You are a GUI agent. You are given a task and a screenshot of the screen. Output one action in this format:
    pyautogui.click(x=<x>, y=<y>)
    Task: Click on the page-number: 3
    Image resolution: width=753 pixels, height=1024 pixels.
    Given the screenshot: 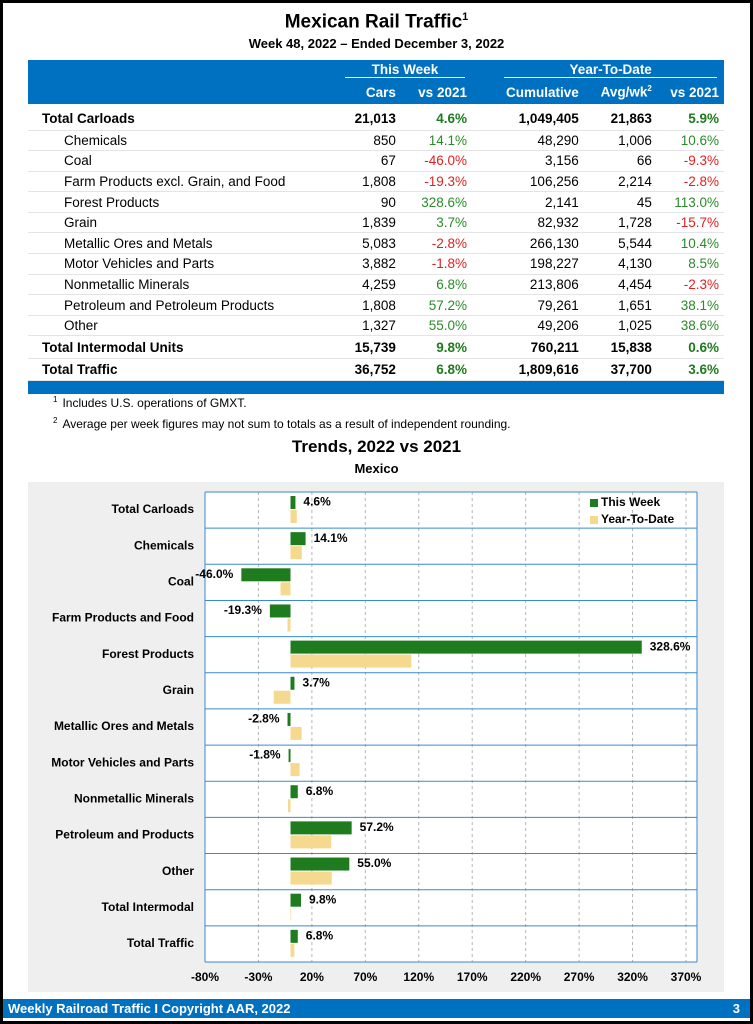 What is the action you would take?
    pyautogui.click(x=736, y=1008)
    